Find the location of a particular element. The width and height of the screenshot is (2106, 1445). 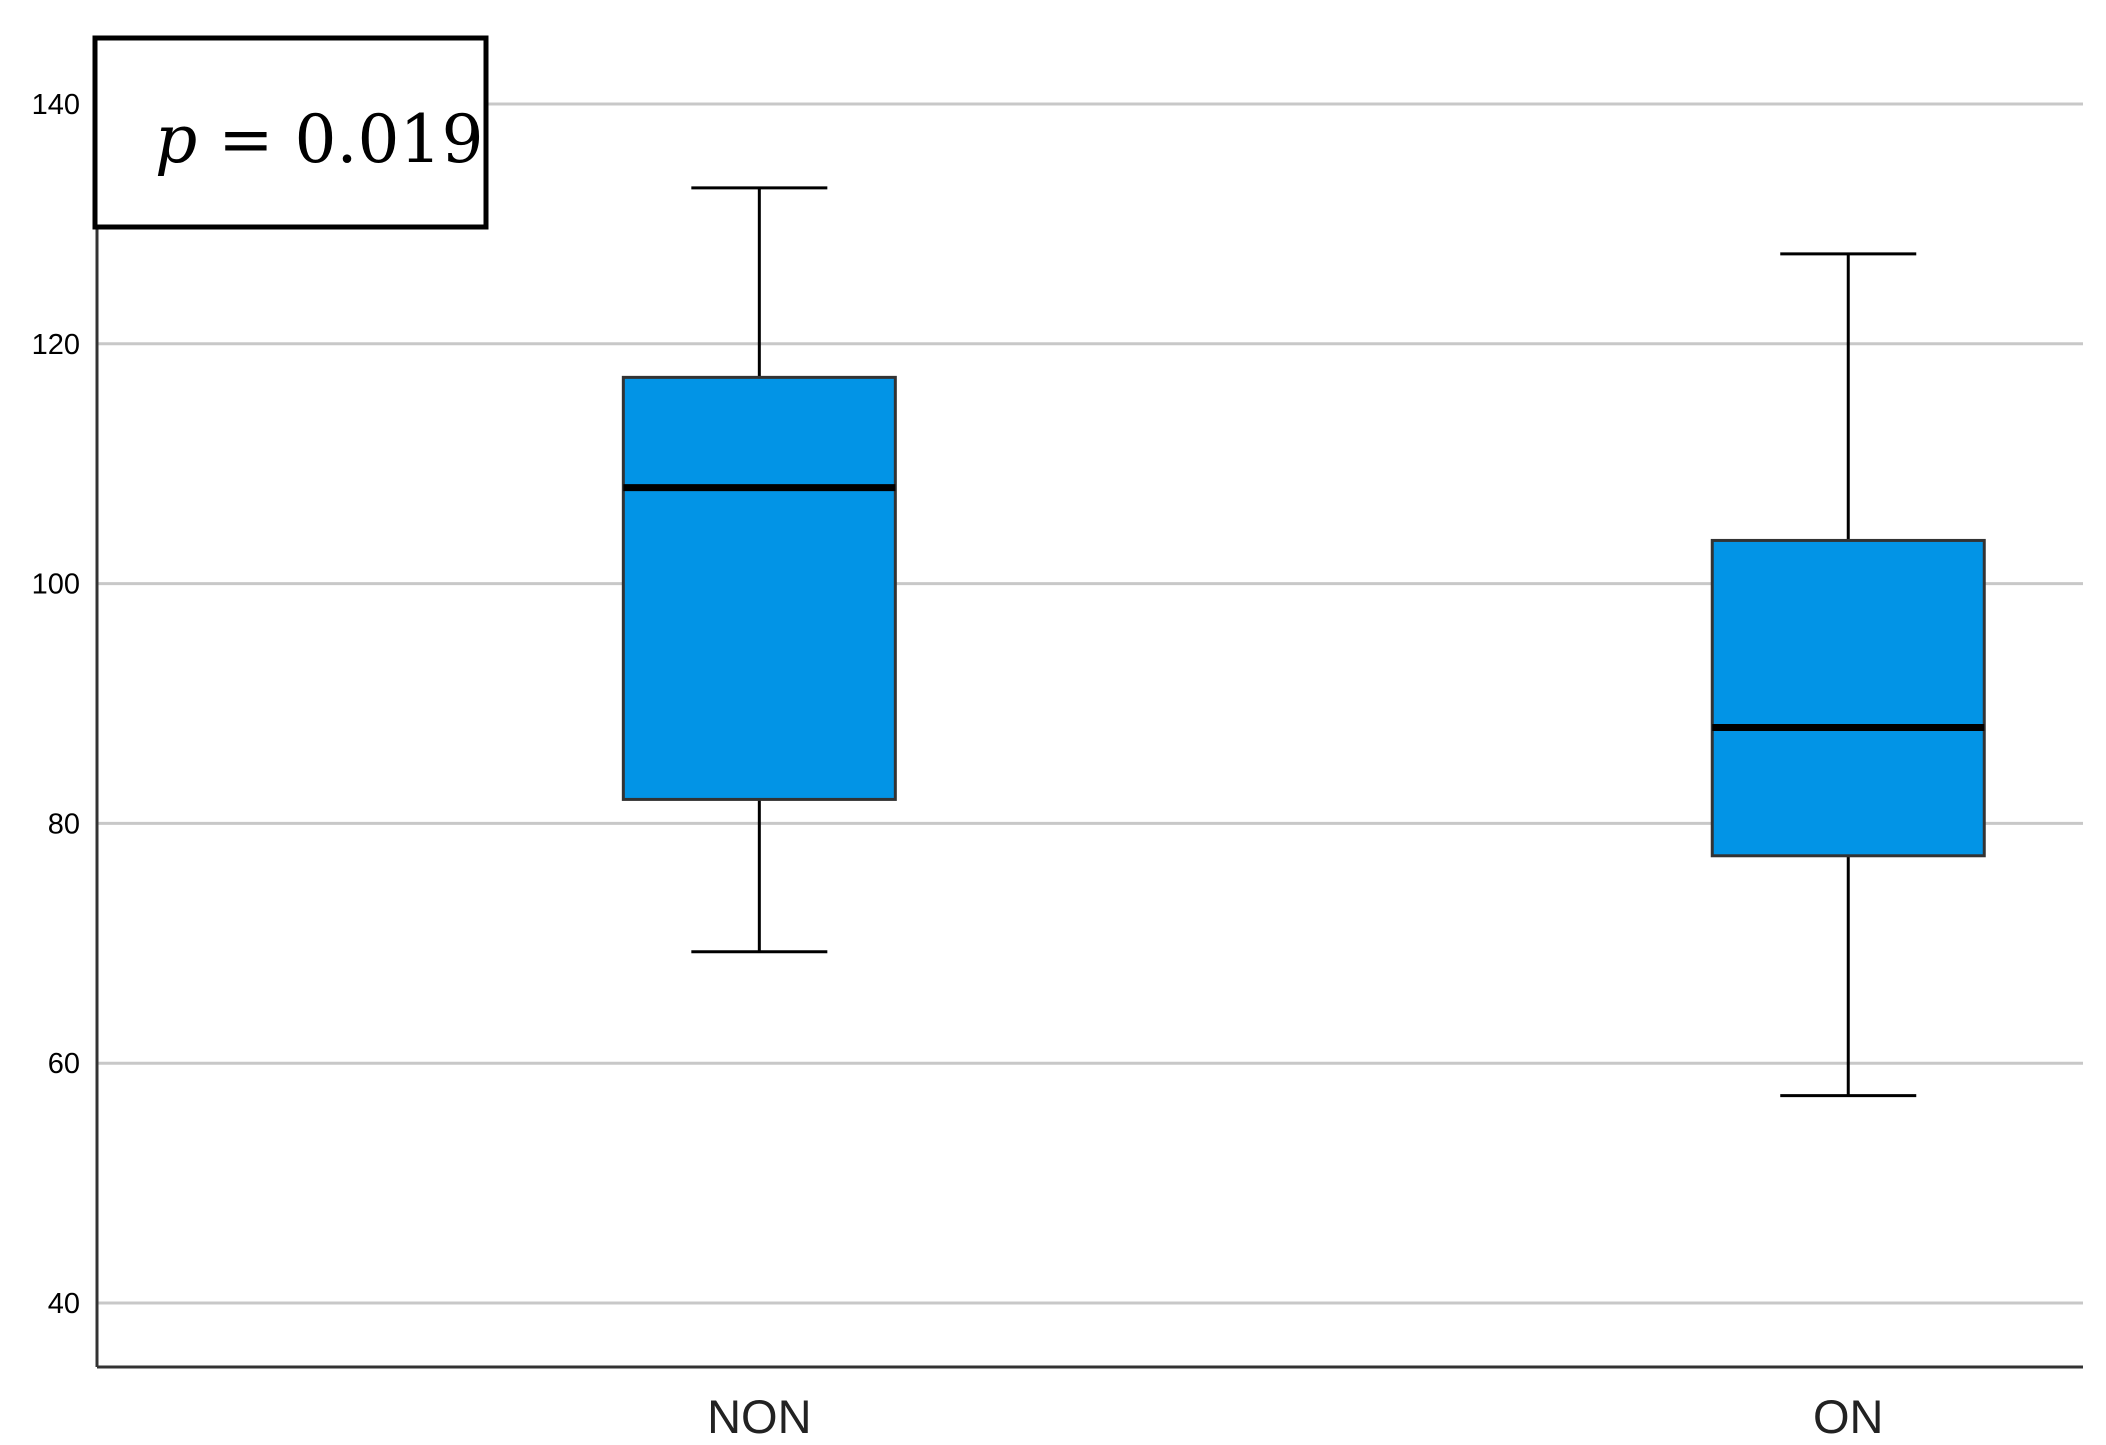

box-on is located at coordinates (1848, 675).